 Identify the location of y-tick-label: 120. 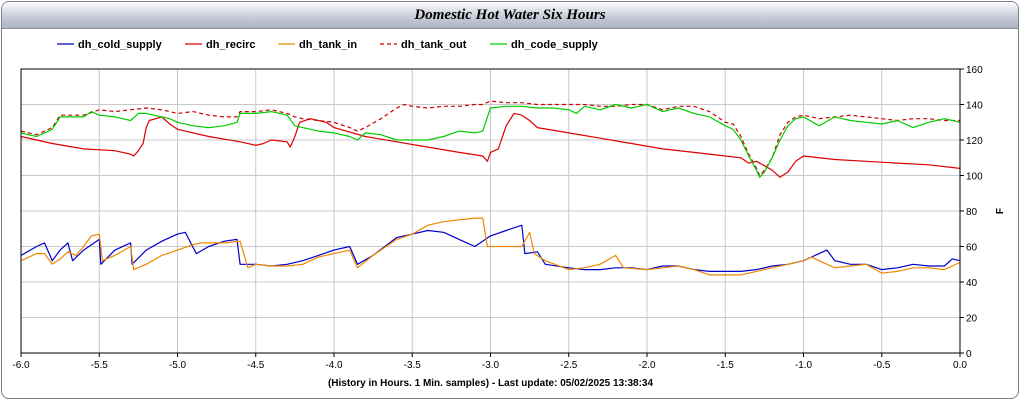
(974, 141).